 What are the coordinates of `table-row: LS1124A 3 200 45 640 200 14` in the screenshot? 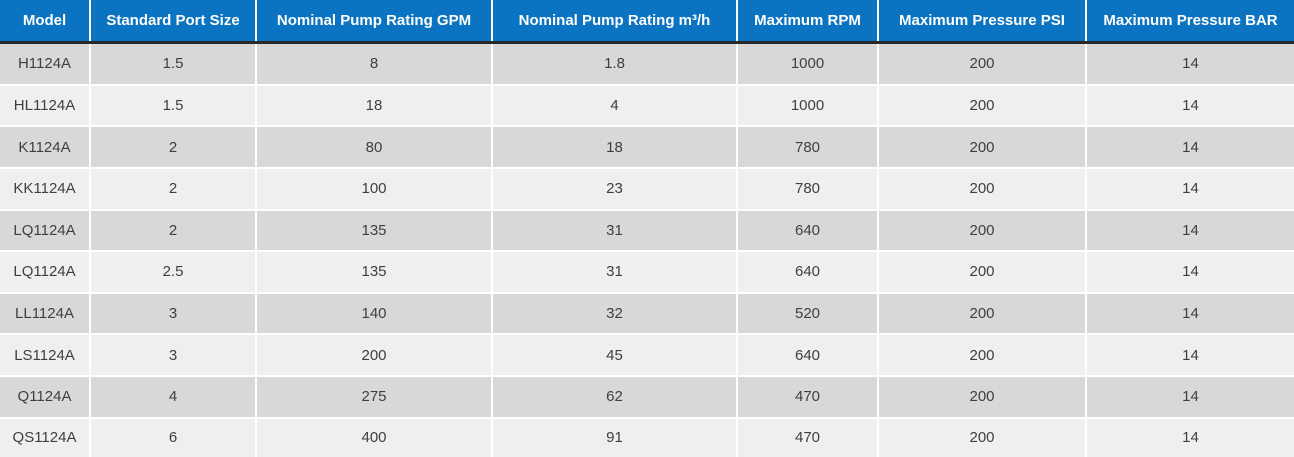 It's located at (647, 355).